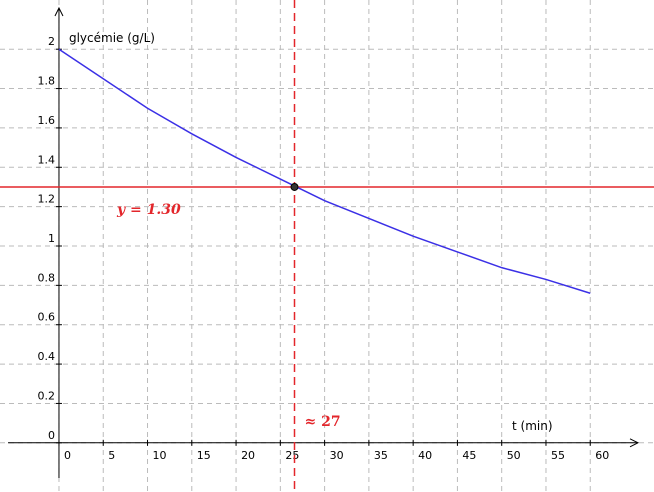  What do you see at coordinates (160, 455) in the screenshot?
I see `x-tick-label: 10` at bounding box center [160, 455].